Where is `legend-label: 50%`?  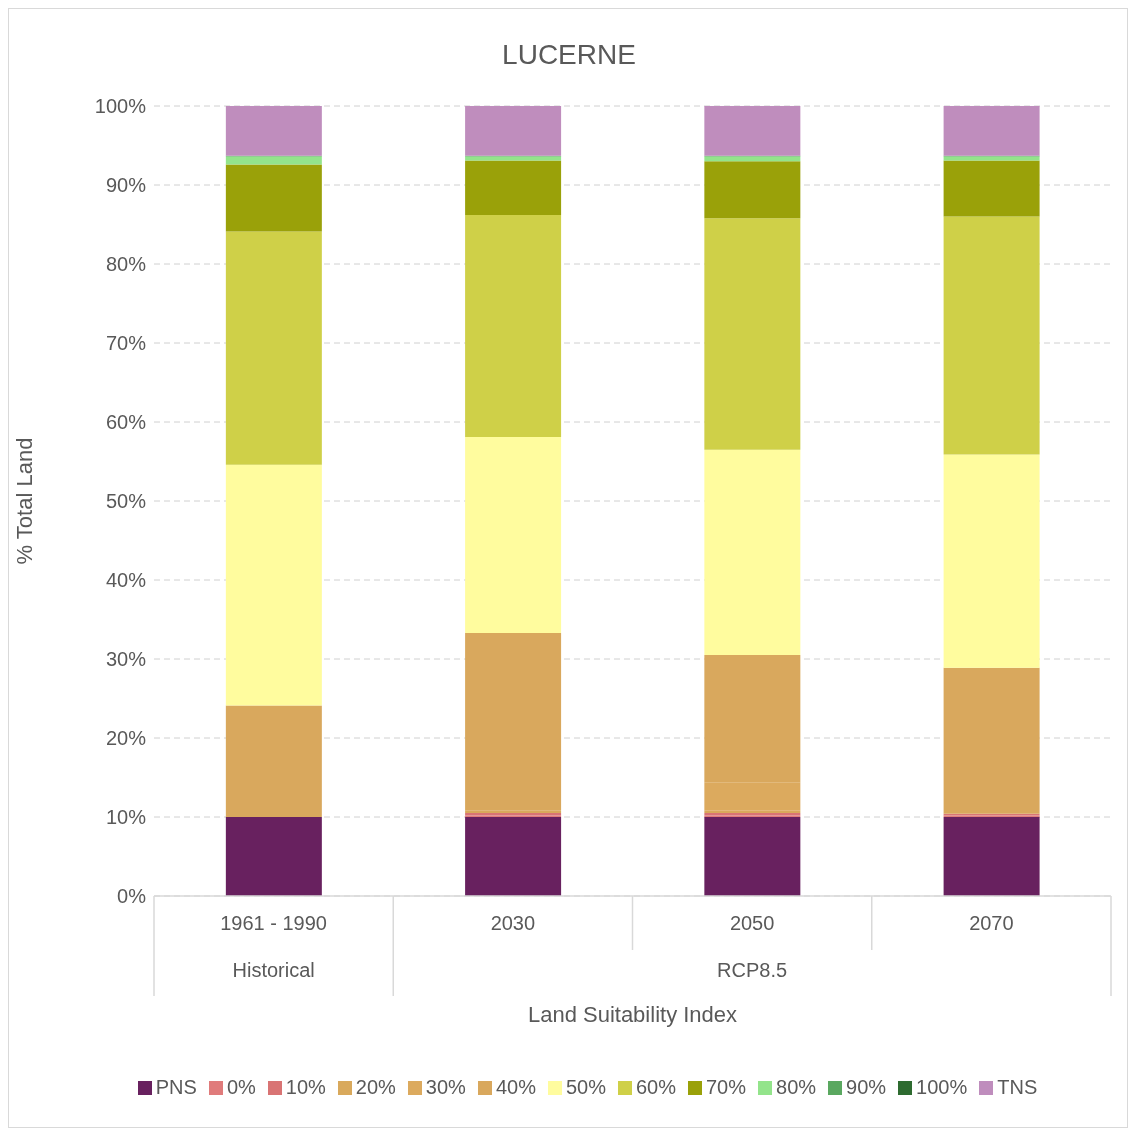
legend-label: 50% is located at coordinates (585, 1087).